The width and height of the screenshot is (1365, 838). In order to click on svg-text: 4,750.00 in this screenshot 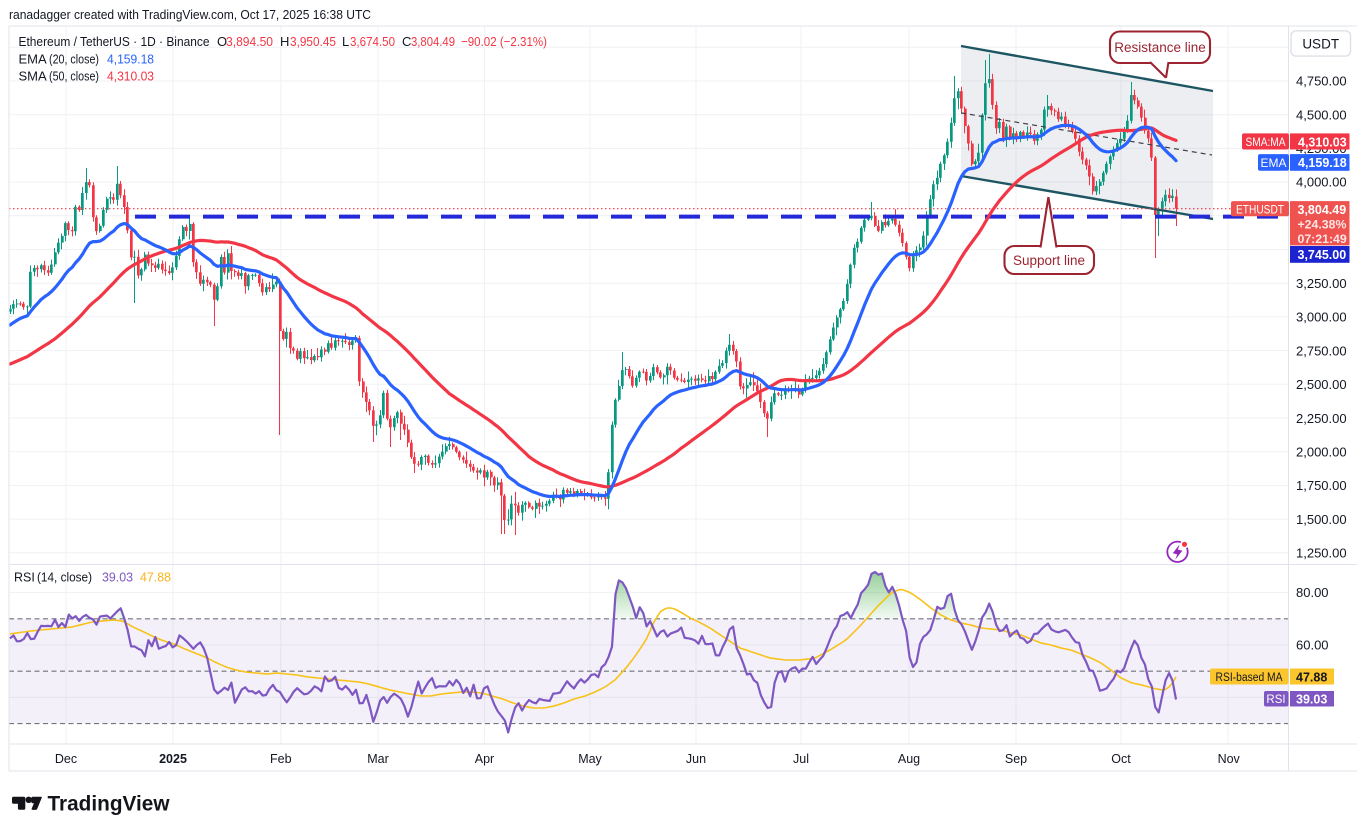, I will do `click(1321, 81)`.